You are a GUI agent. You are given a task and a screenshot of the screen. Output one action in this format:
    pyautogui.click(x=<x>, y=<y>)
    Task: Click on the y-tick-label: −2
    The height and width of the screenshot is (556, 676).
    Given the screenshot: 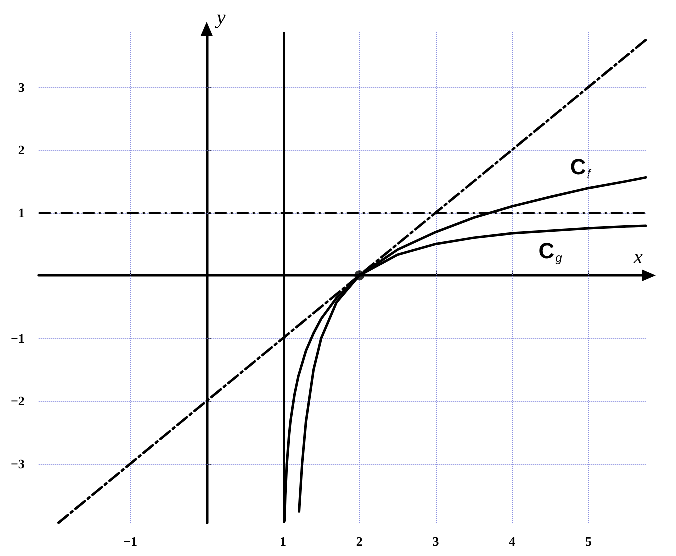 What is the action you would take?
    pyautogui.click(x=17, y=401)
    